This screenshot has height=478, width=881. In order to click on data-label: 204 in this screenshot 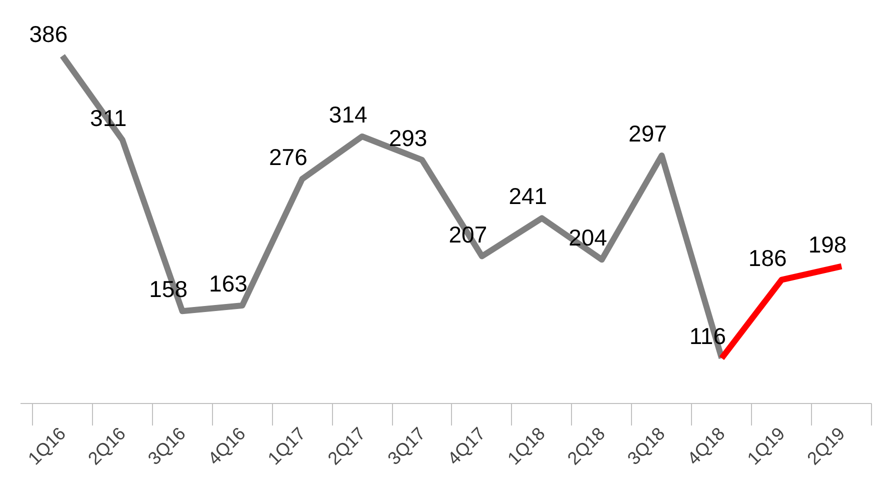, I will do `click(588, 237)`.